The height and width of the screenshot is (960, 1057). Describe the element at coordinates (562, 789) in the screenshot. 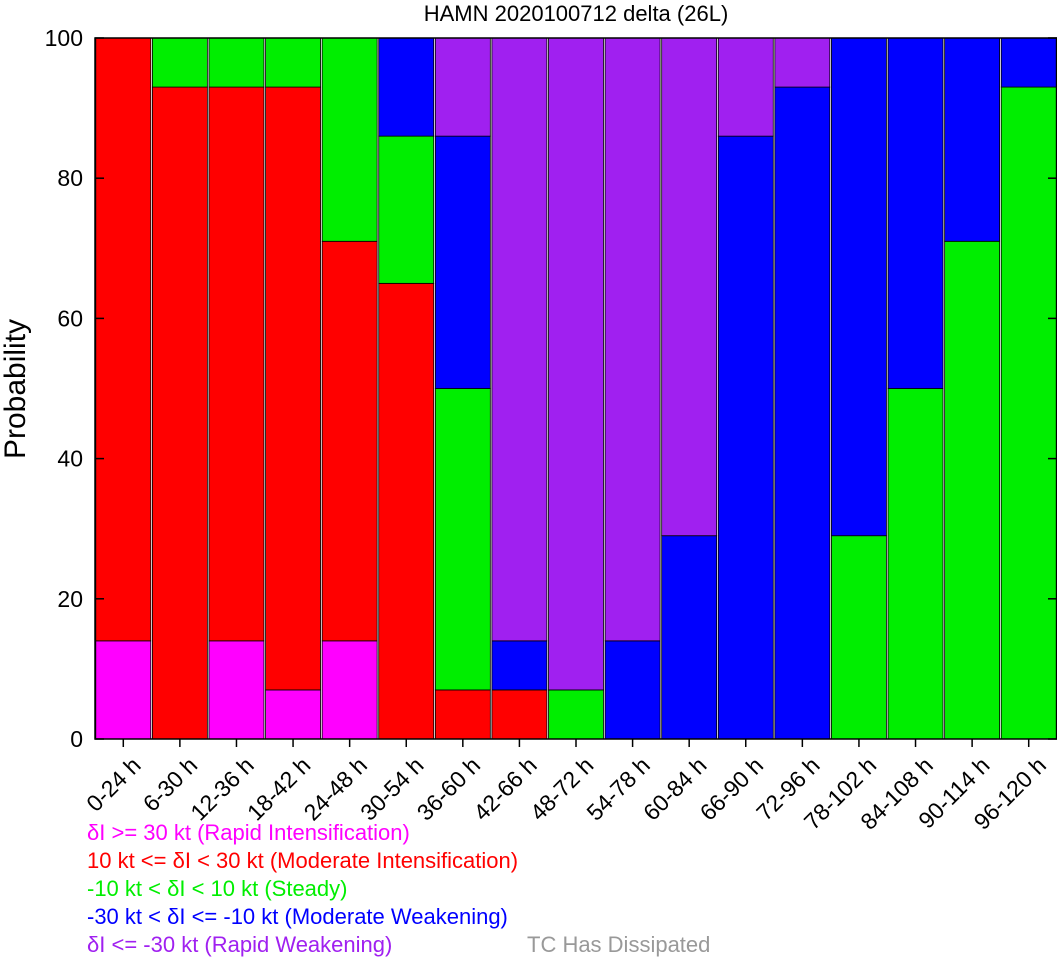

I see `x-tick-label-8: 48-72 h` at that location.